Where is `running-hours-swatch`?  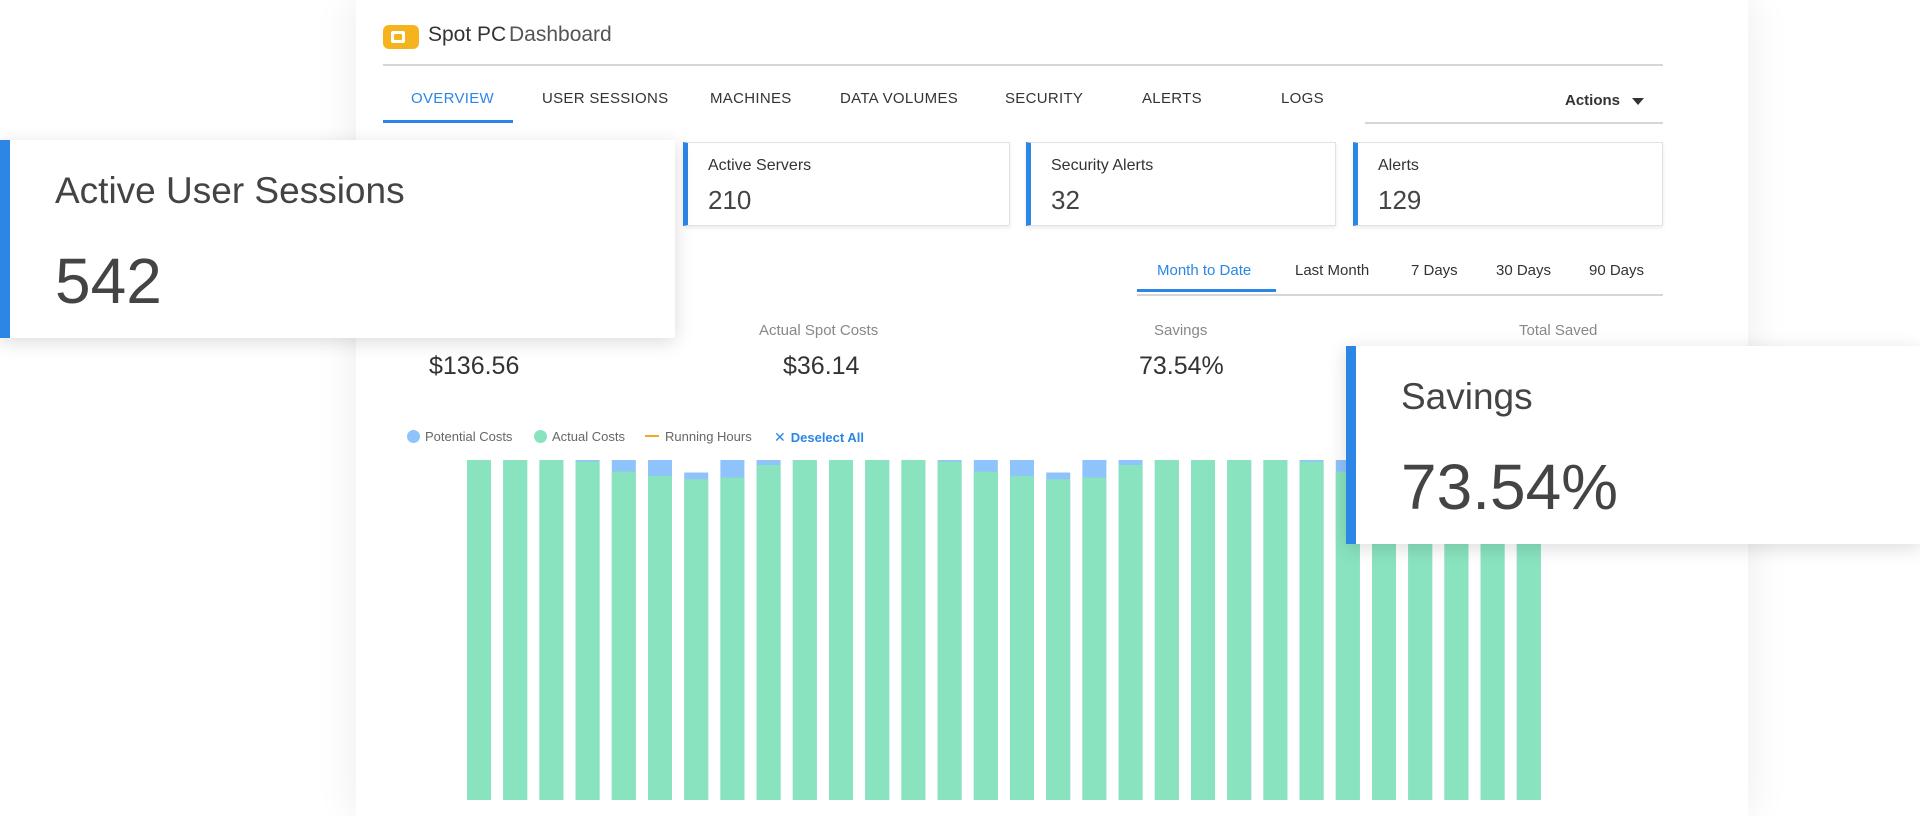
running-hours-swatch is located at coordinates (652, 436).